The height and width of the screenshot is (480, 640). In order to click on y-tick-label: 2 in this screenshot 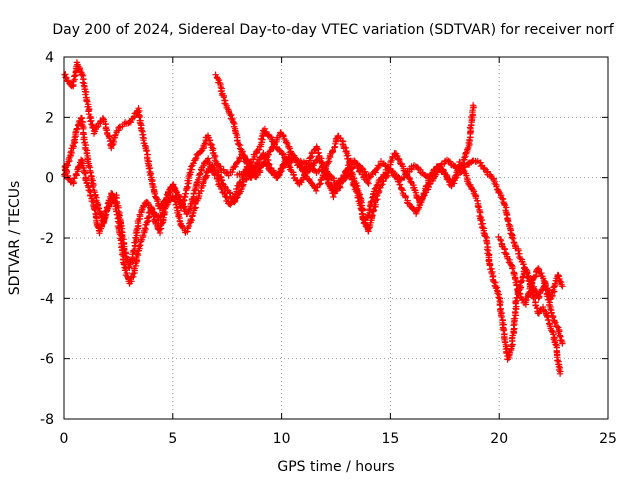, I will do `click(49, 118)`.